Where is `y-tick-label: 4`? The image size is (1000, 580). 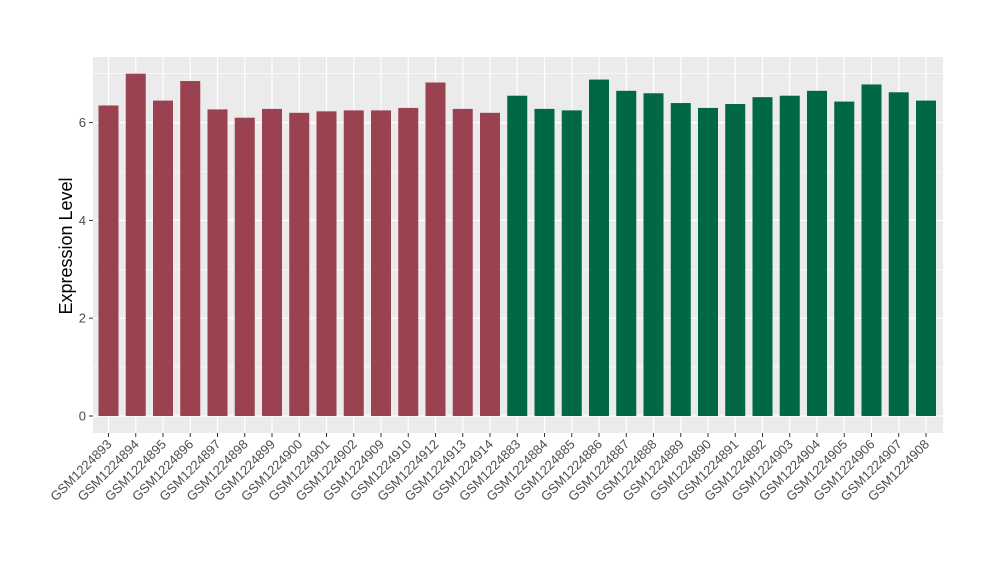 y-tick-label: 4 is located at coordinates (82, 220).